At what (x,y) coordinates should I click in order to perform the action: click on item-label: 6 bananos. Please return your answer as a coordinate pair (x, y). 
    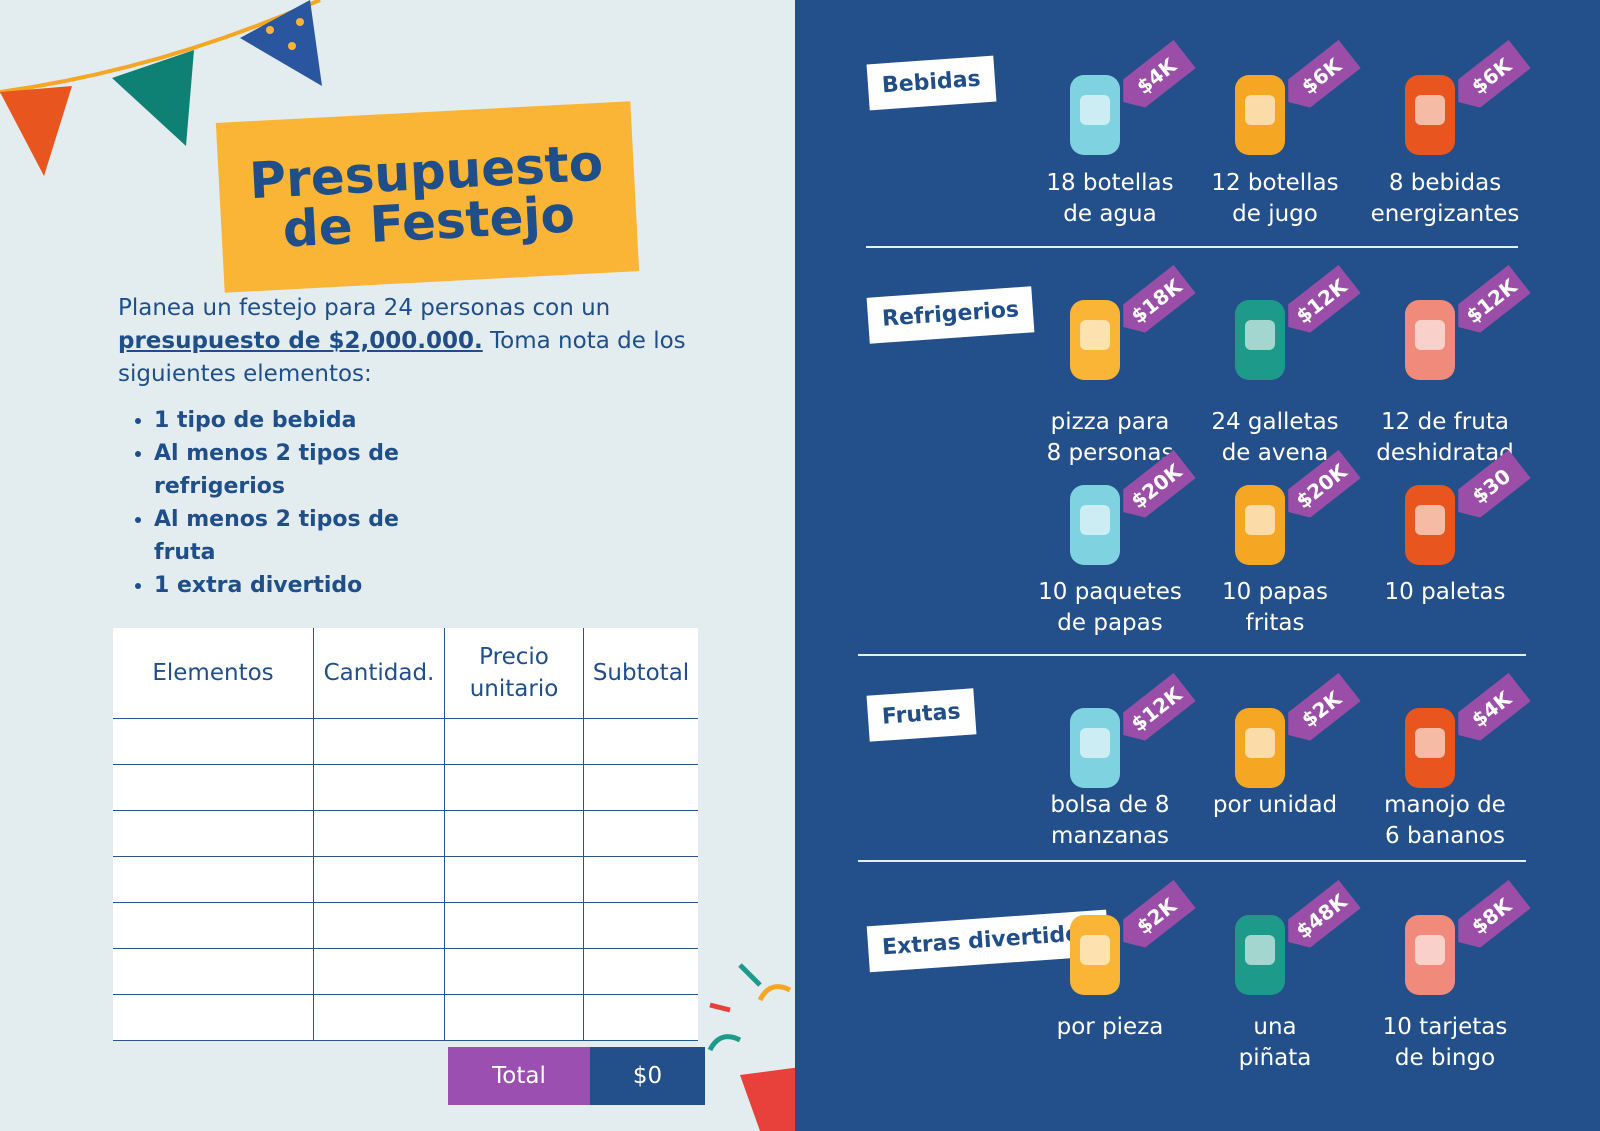
    Looking at the image, I should click on (1445, 836).